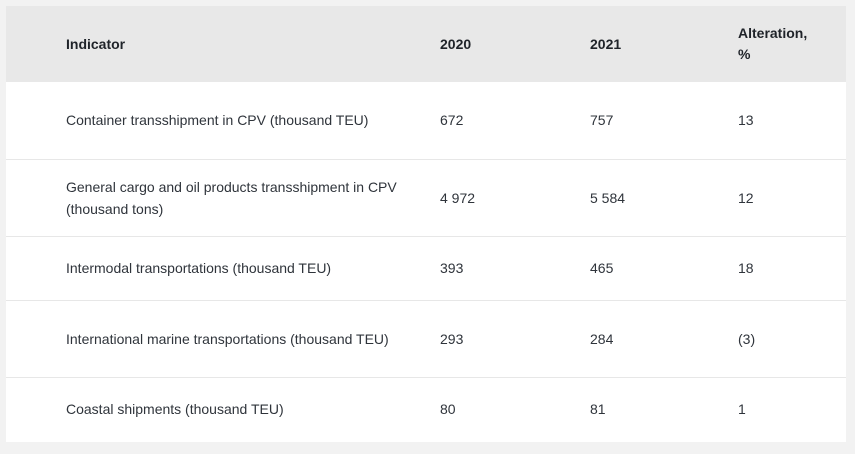 This screenshot has width=855, height=454. What do you see at coordinates (96, 43) in the screenshot?
I see `header-indicator: Indicator` at bounding box center [96, 43].